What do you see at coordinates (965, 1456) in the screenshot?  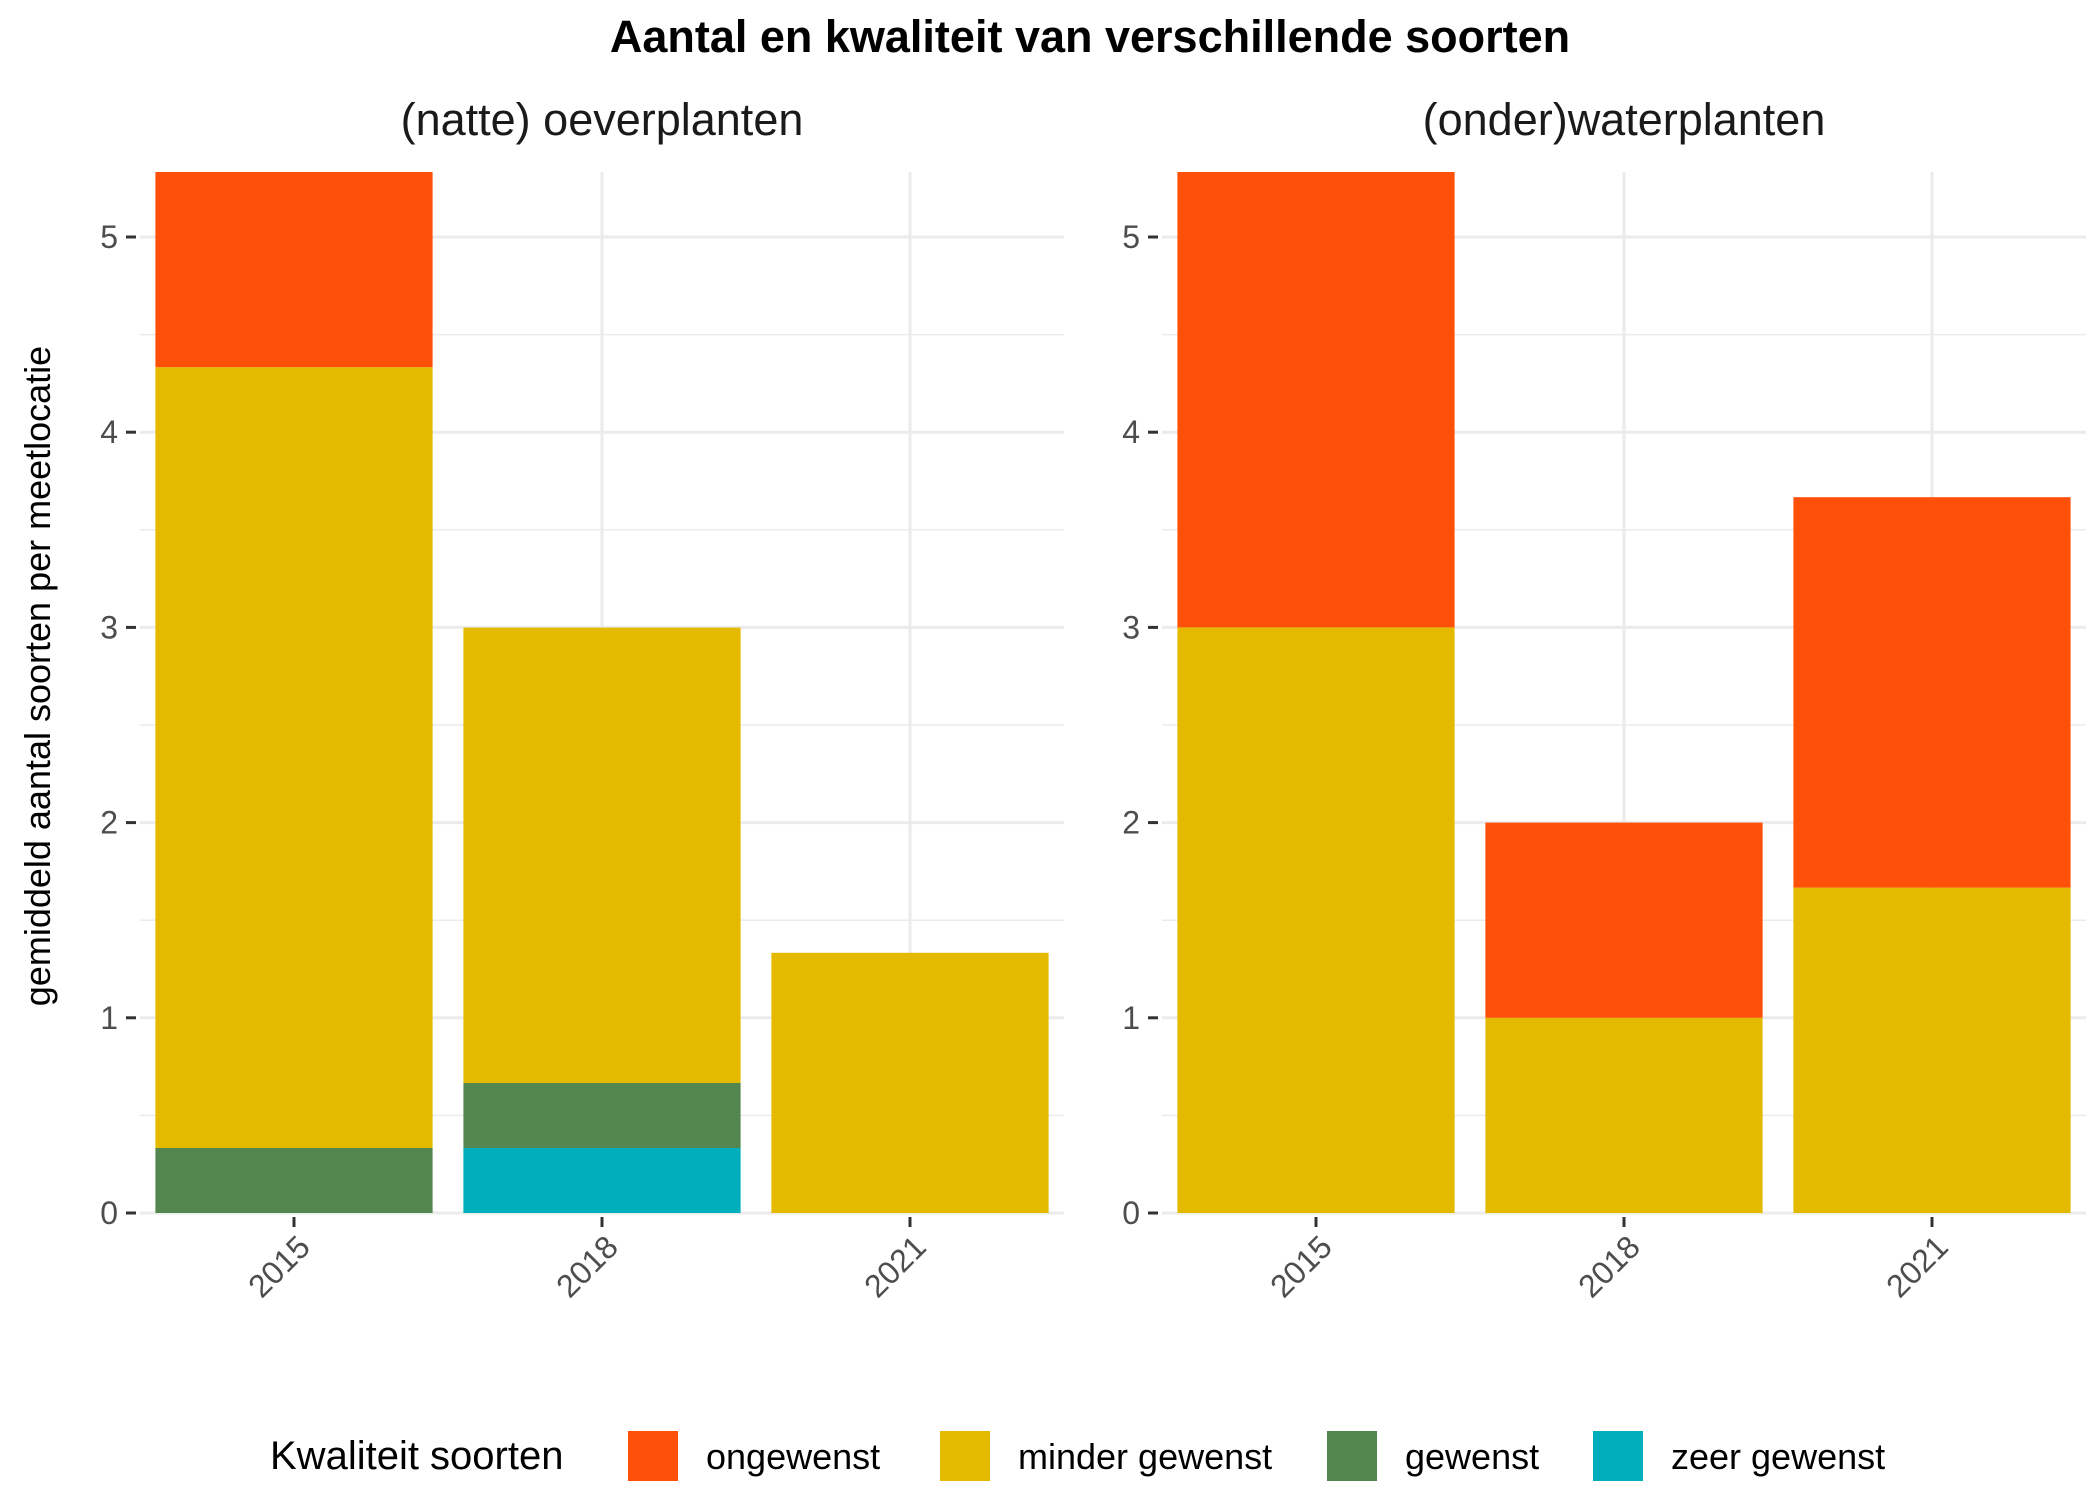 I see `legend-key-minder` at bounding box center [965, 1456].